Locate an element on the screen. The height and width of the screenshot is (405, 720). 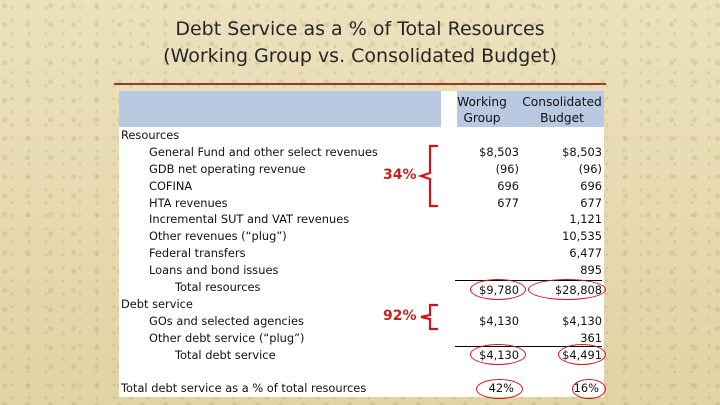
row-label-gos: GOs and selected agencies is located at coordinates (226, 321).